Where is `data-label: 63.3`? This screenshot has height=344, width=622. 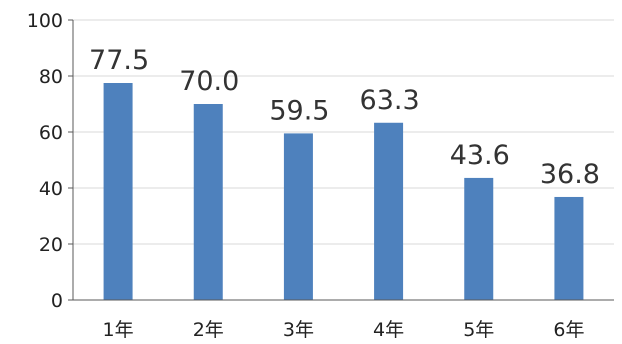
data-label: 63.3 is located at coordinates (390, 100).